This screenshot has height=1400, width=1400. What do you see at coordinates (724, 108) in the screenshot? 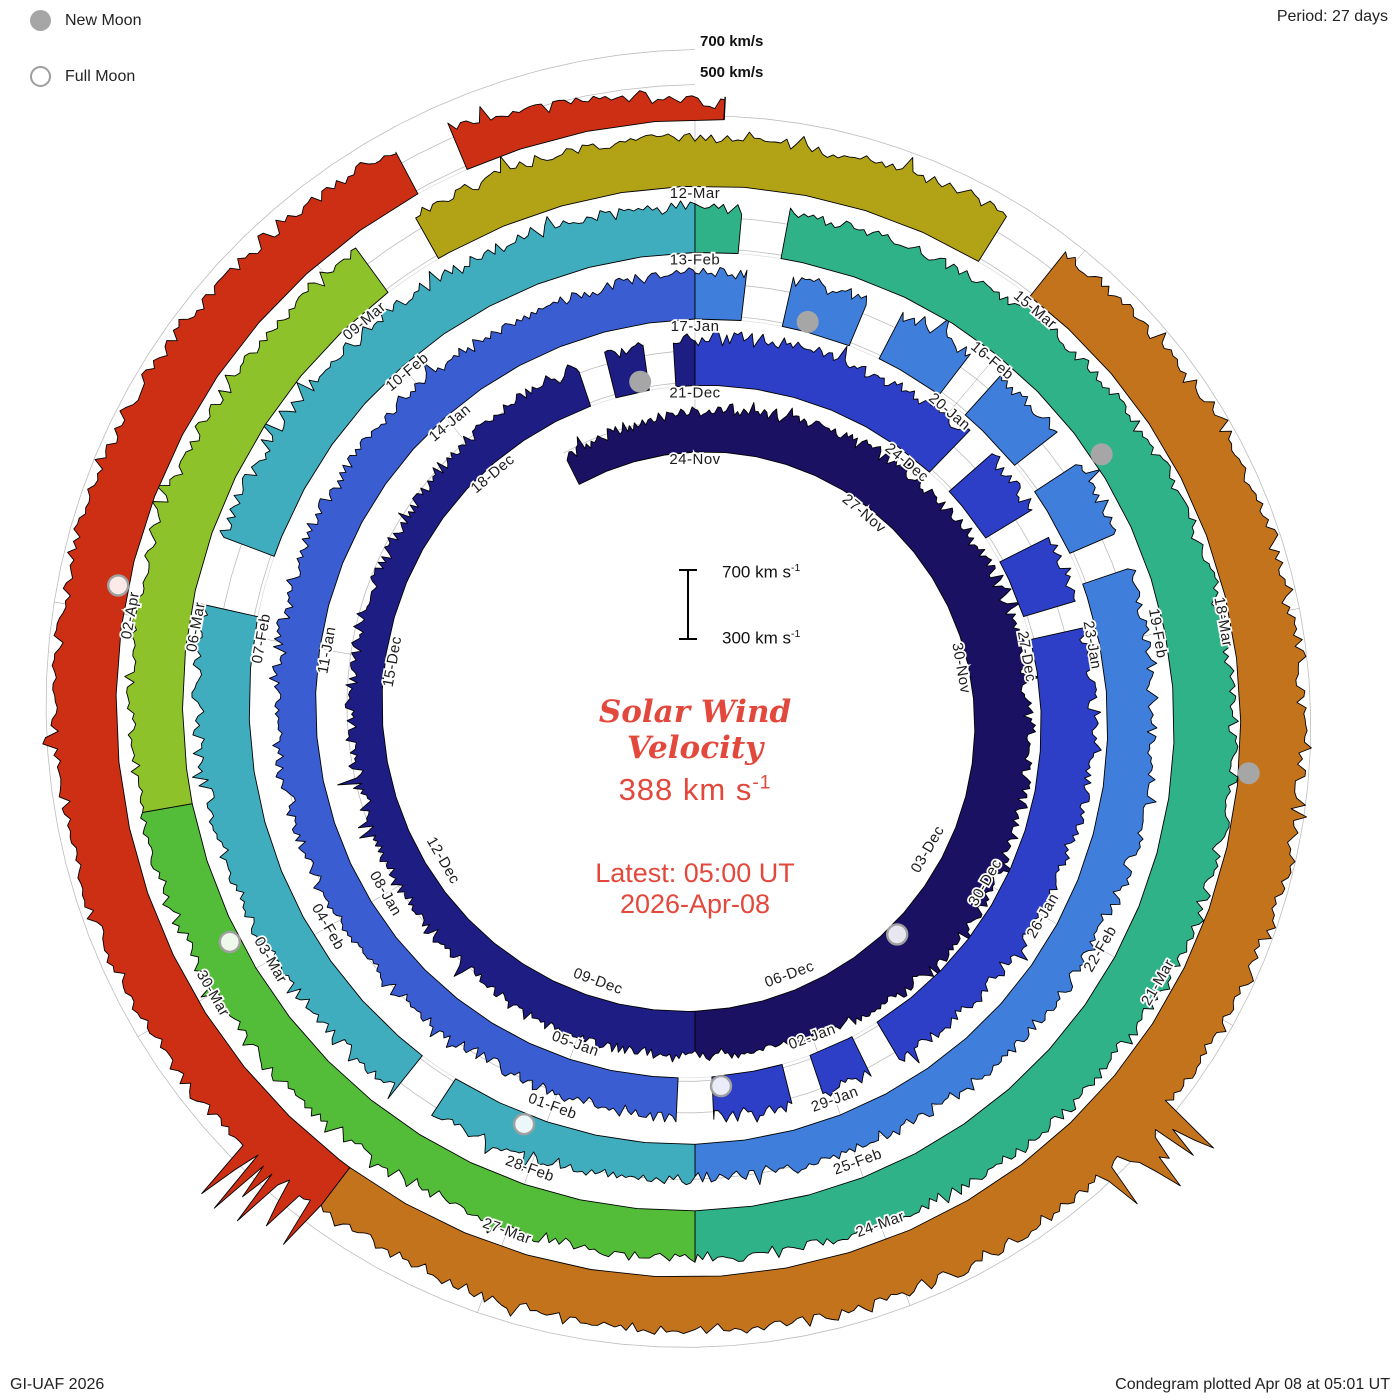
I see `data-end-cap` at bounding box center [724, 108].